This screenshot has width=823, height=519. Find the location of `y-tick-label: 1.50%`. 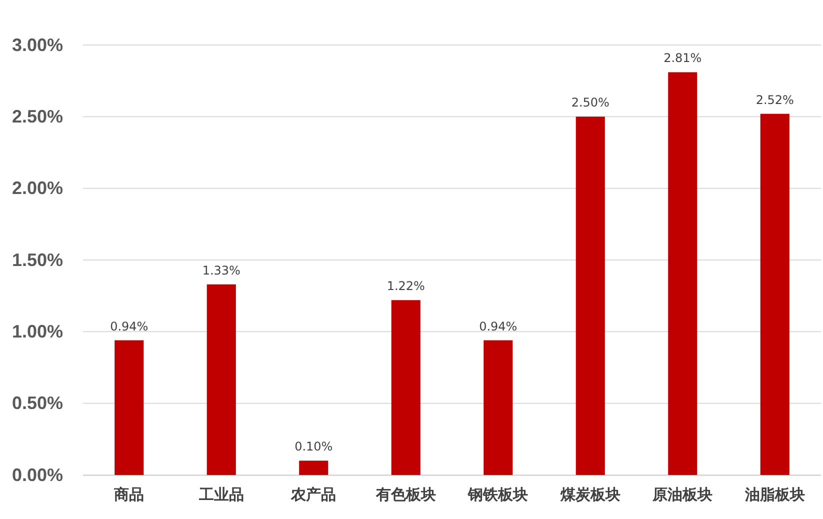

y-tick-label: 1.50% is located at coordinates (37, 260).